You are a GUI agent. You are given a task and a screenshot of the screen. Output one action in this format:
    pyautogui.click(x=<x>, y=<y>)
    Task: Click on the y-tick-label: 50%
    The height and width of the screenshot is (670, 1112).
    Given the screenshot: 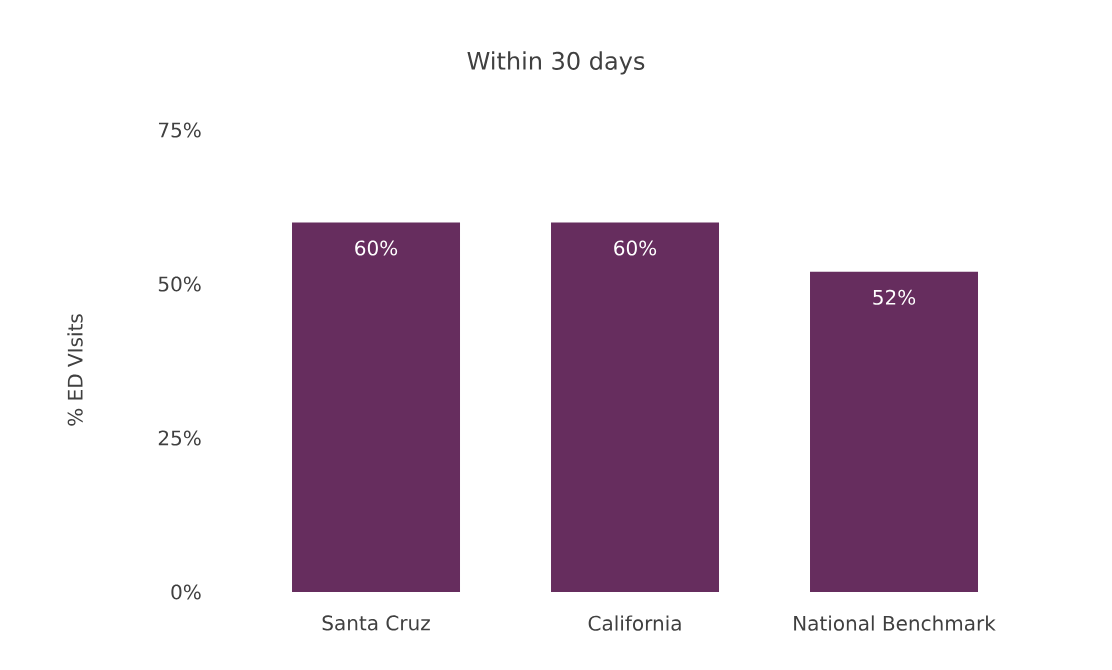 What is the action you would take?
    pyautogui.click(x=179, y=284)
    